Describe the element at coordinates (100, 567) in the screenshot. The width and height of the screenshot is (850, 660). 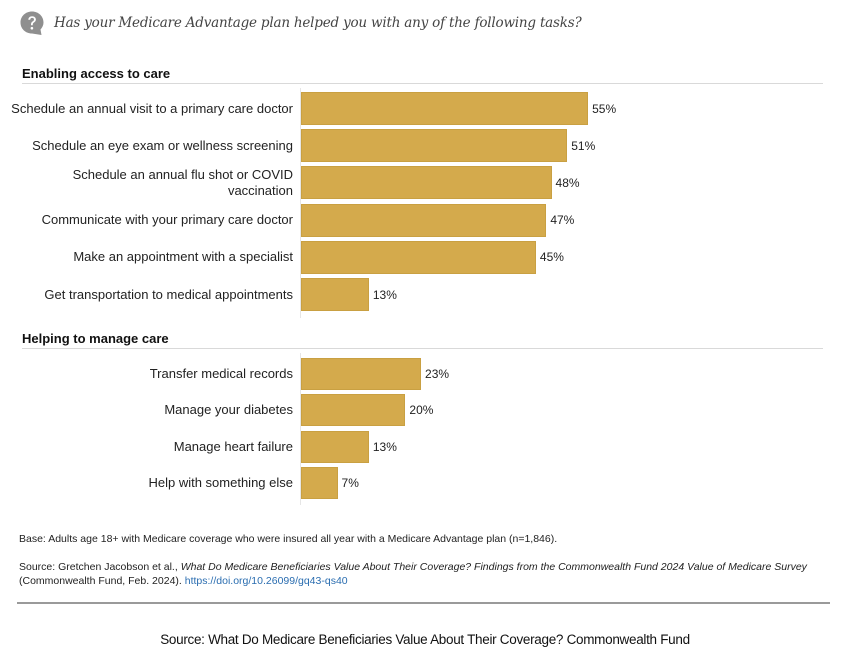
I see `source-prefix: Source: Gretchen Jacobson et al.,` at that location.